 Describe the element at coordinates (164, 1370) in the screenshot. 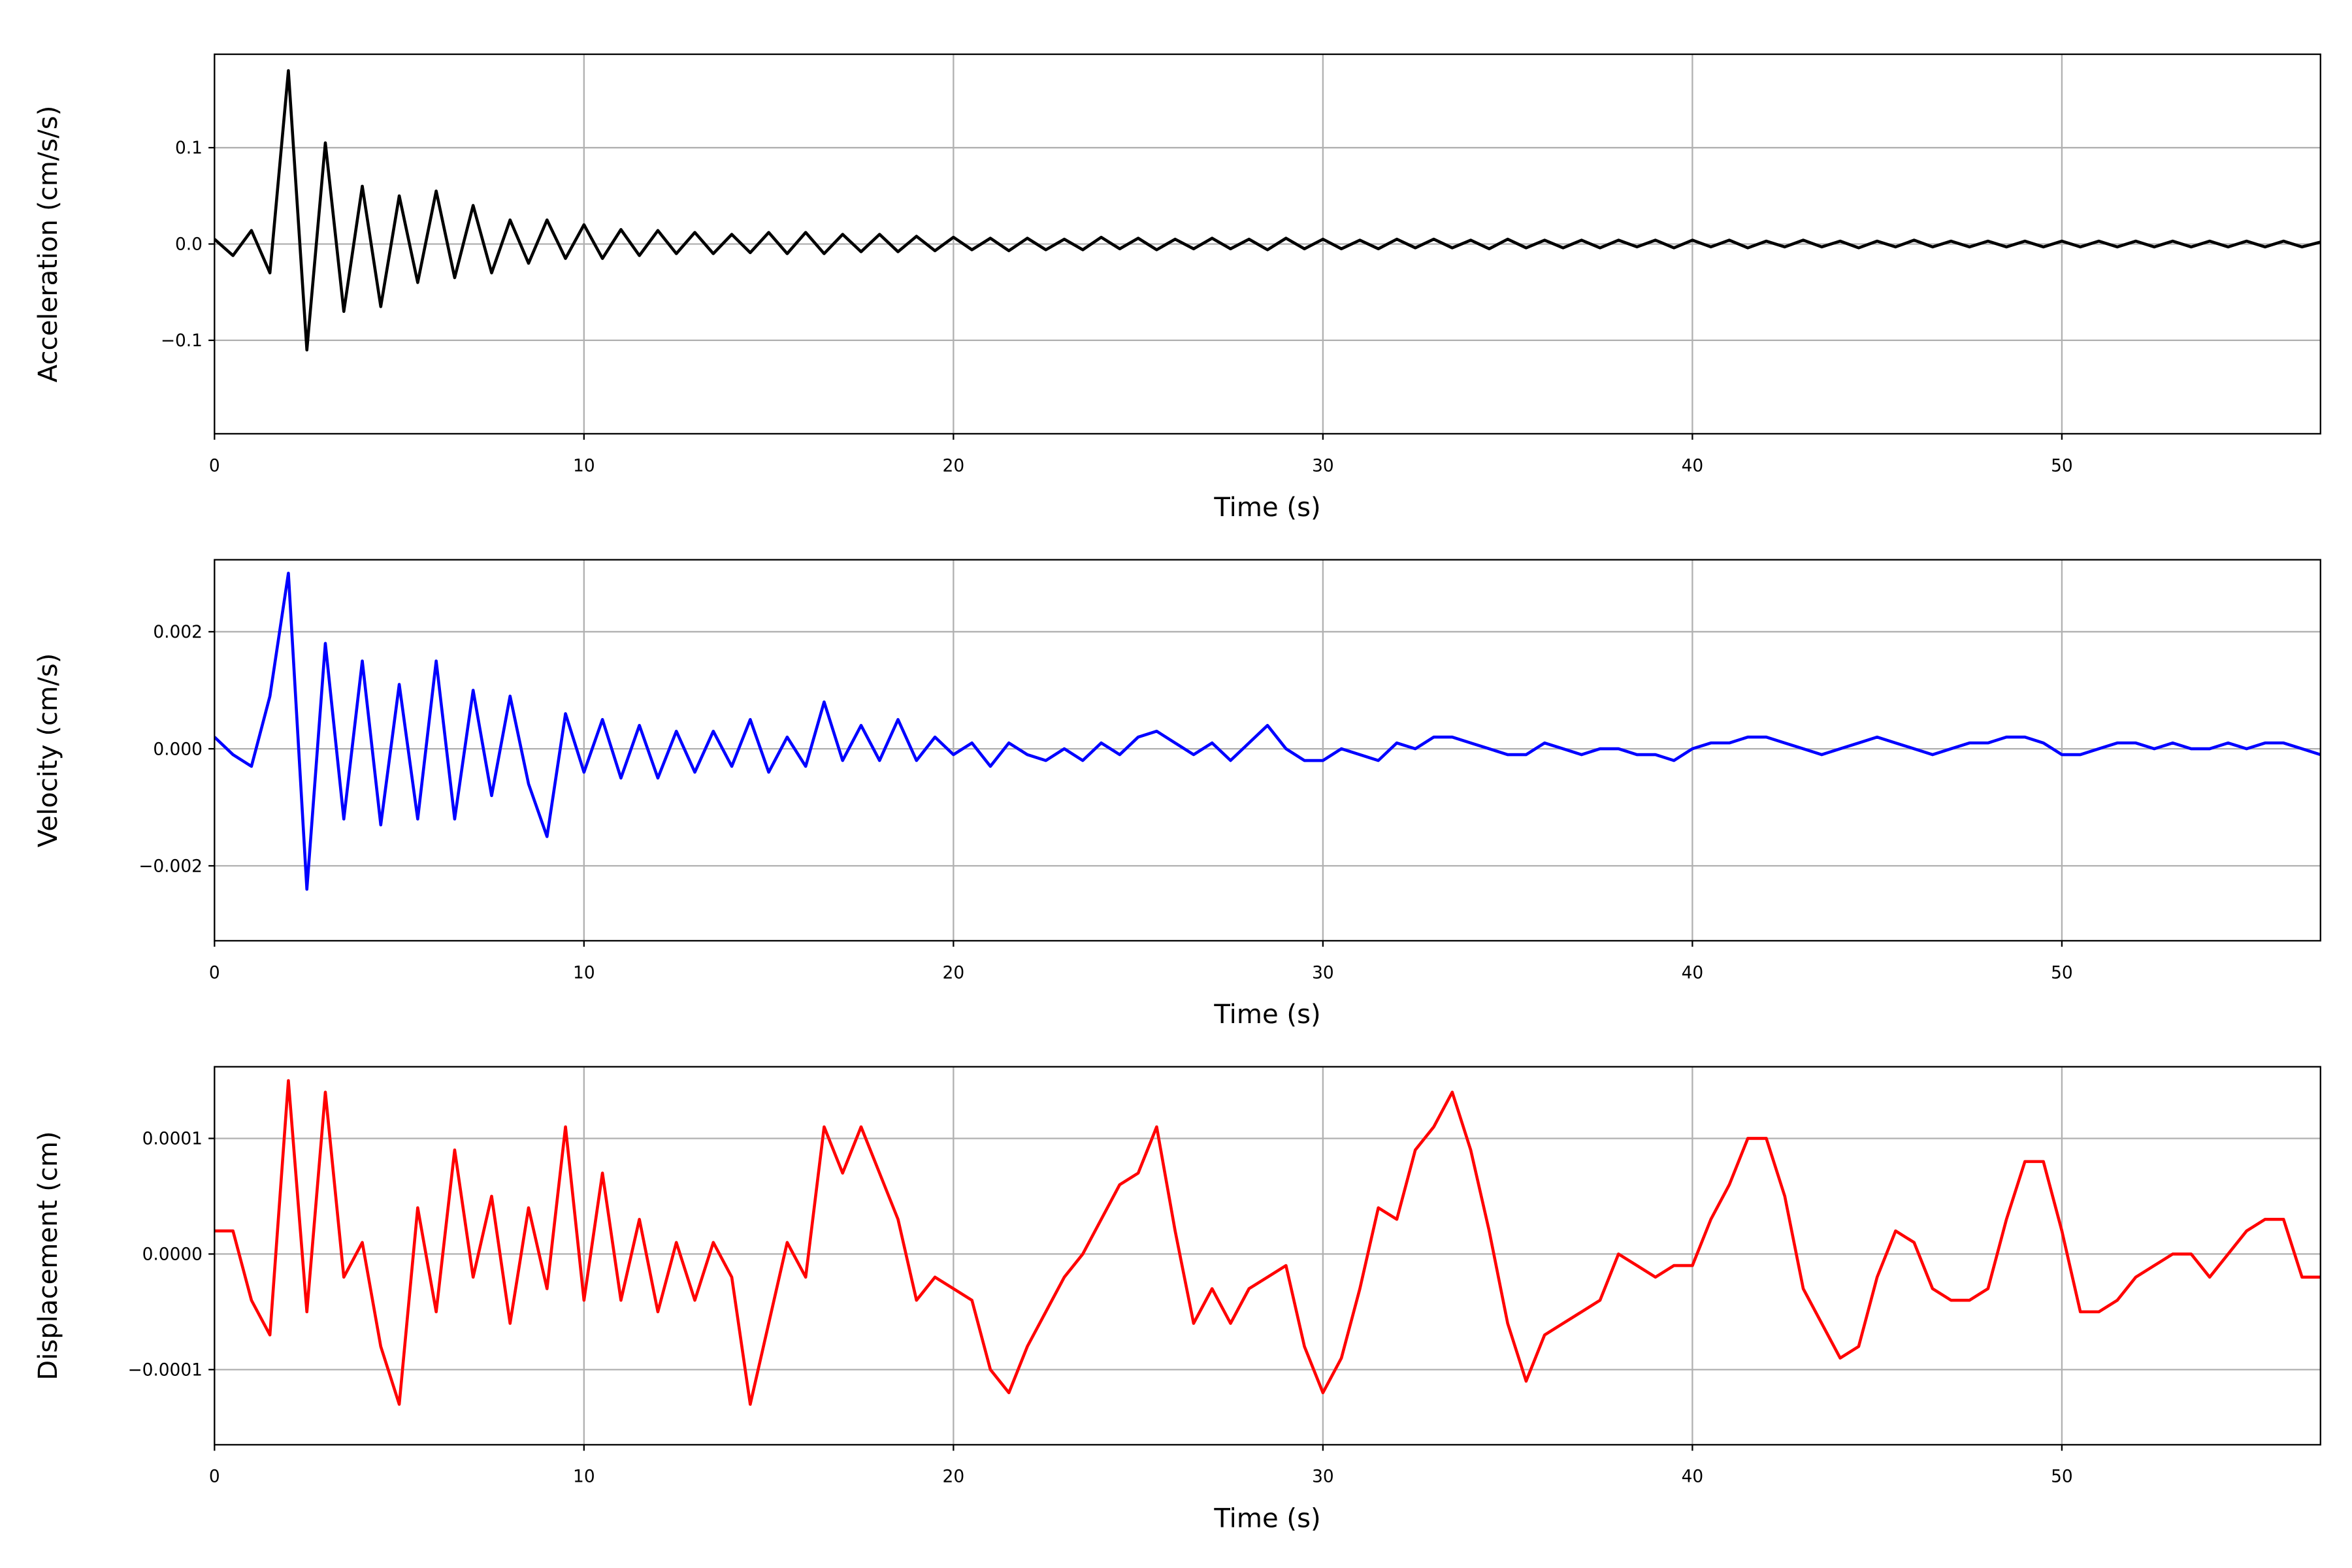

I see `y-tick-label: −0.0001` at that location.